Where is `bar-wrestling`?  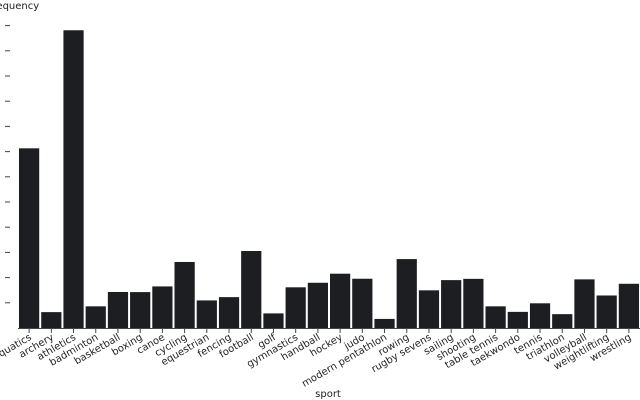
bar-wrestling is located at coordinates (628, 305).